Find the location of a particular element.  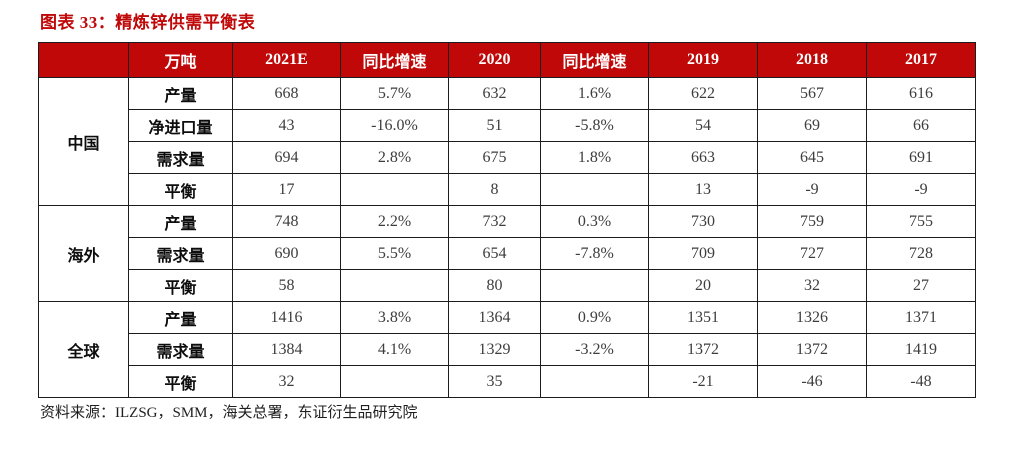

value-cell: 691 is located at coordinates (921, 157).